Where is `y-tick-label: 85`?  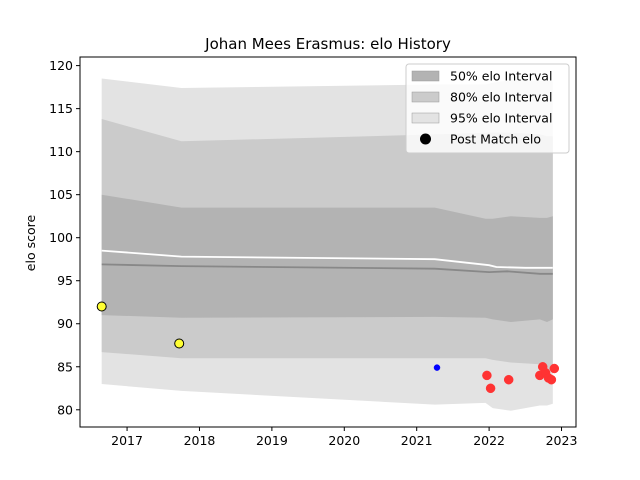 y-tick-label: 85 is located at coordinates (65, 366).